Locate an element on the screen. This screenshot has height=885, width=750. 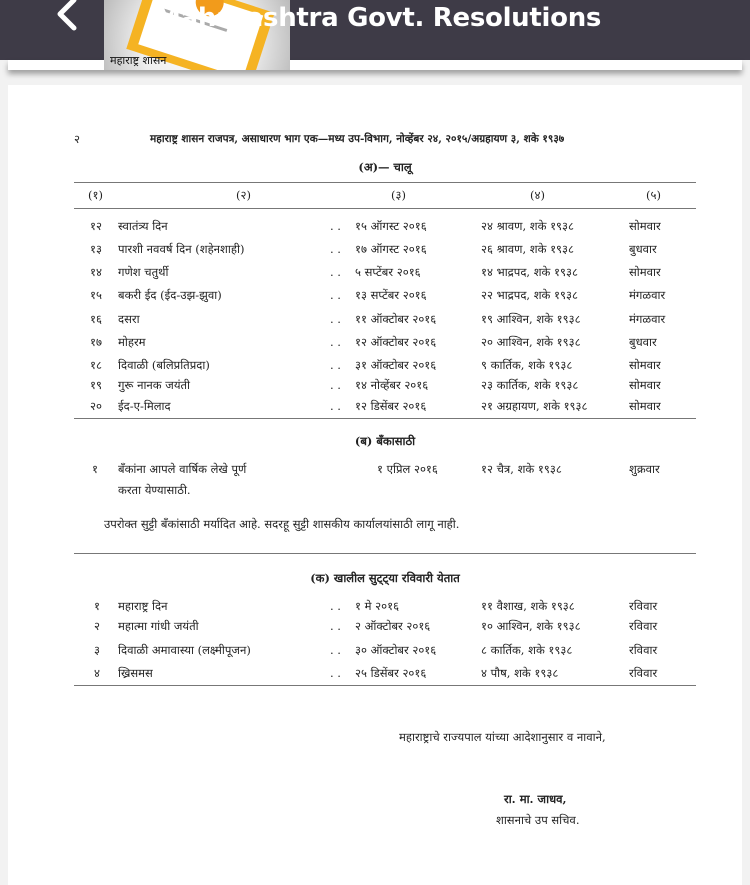
table-cell-saka: २३ कार्तिक, शके १९३८ is located at coordinates (530, 385).